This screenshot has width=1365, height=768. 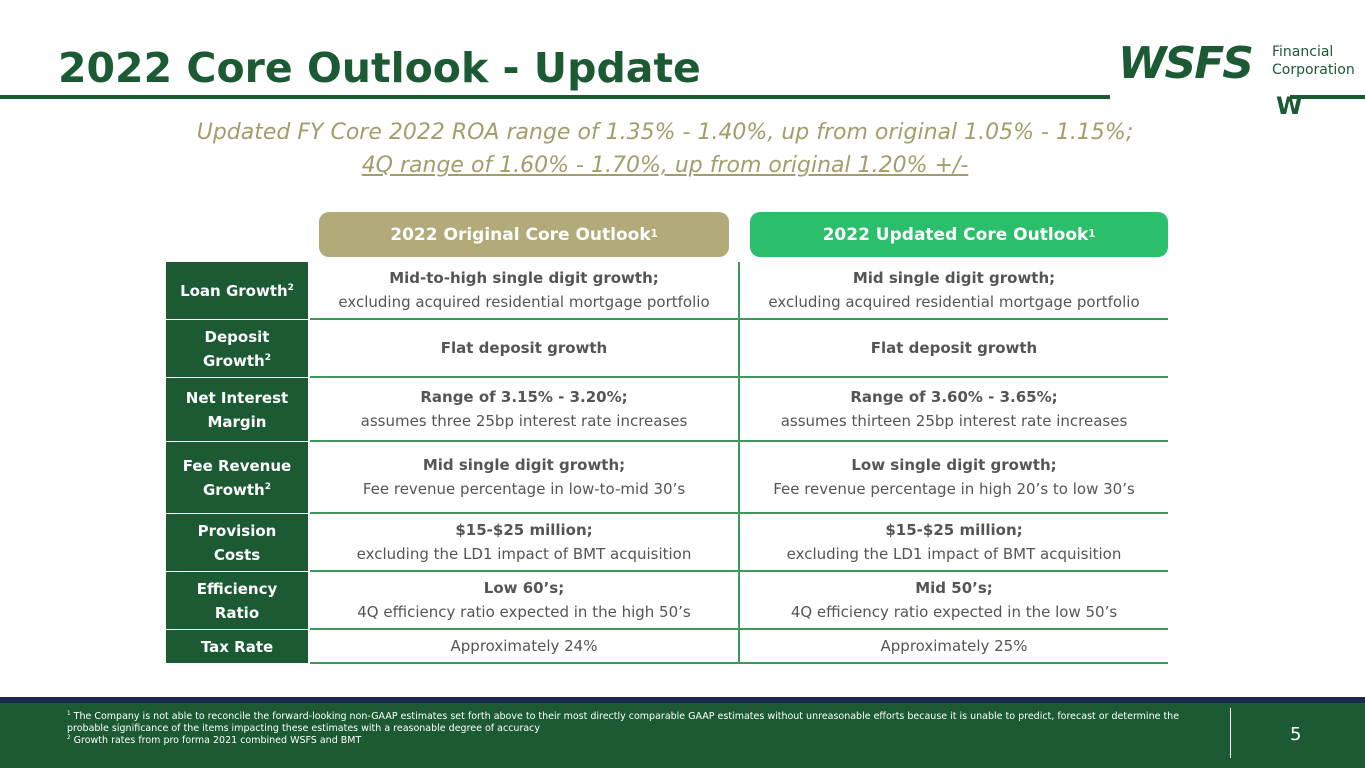 I want to click on label-wrap: Tax Rate, so click(x=237, y=647).